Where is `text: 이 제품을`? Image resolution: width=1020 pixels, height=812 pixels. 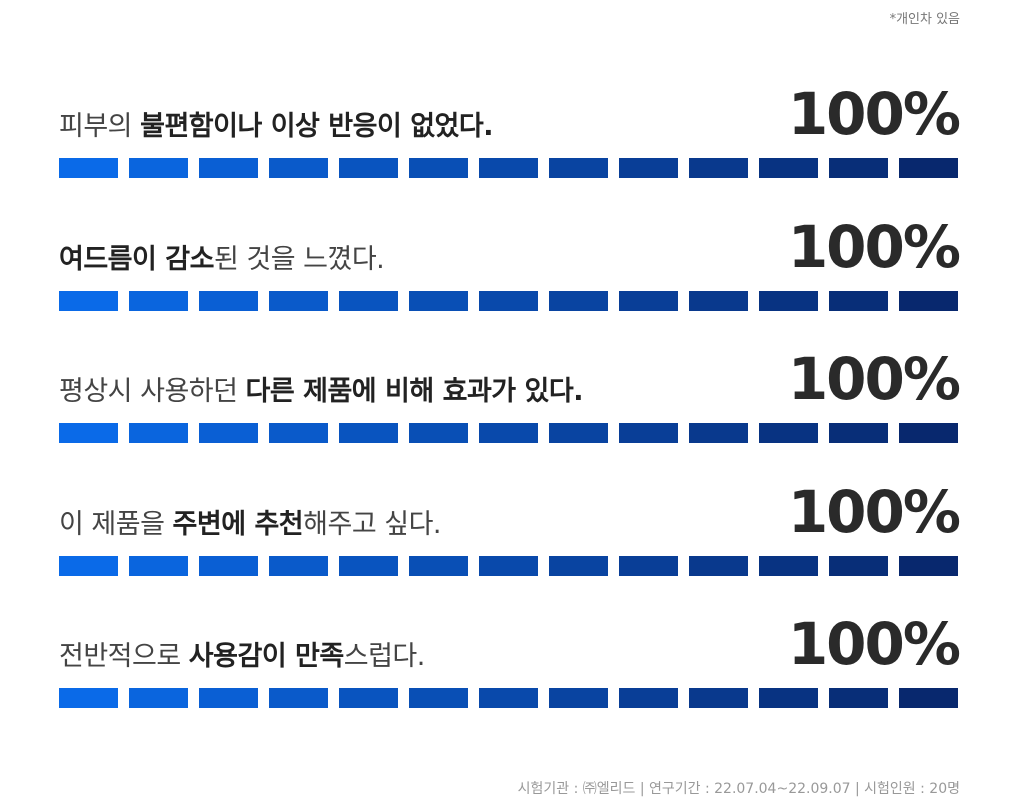 text: 이 제품을 is located at coordinates (116, 524).